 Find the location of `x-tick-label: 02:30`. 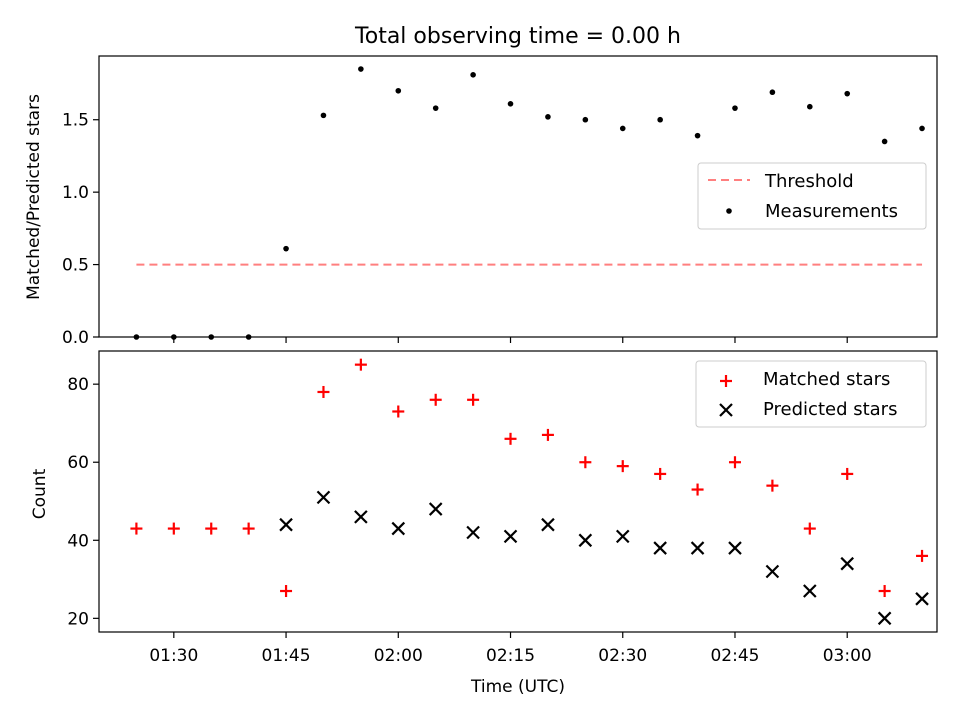

x-tick-label: 02:30 is located at coordinates (622, 656).